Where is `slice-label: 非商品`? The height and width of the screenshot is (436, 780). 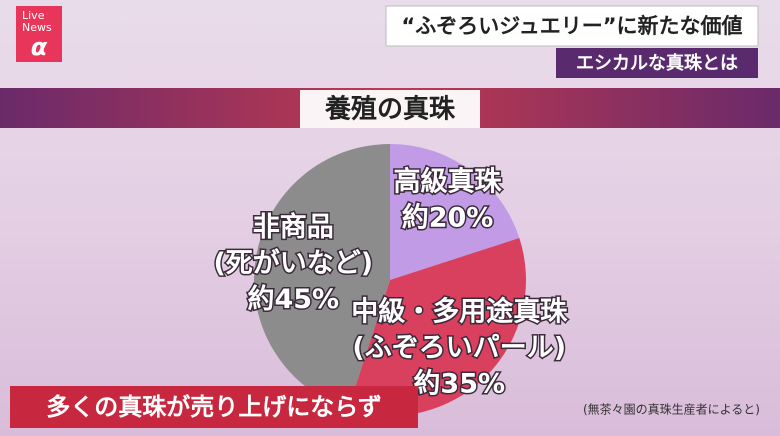 slice-label: 非商品 is located at coordinates (293, 227).